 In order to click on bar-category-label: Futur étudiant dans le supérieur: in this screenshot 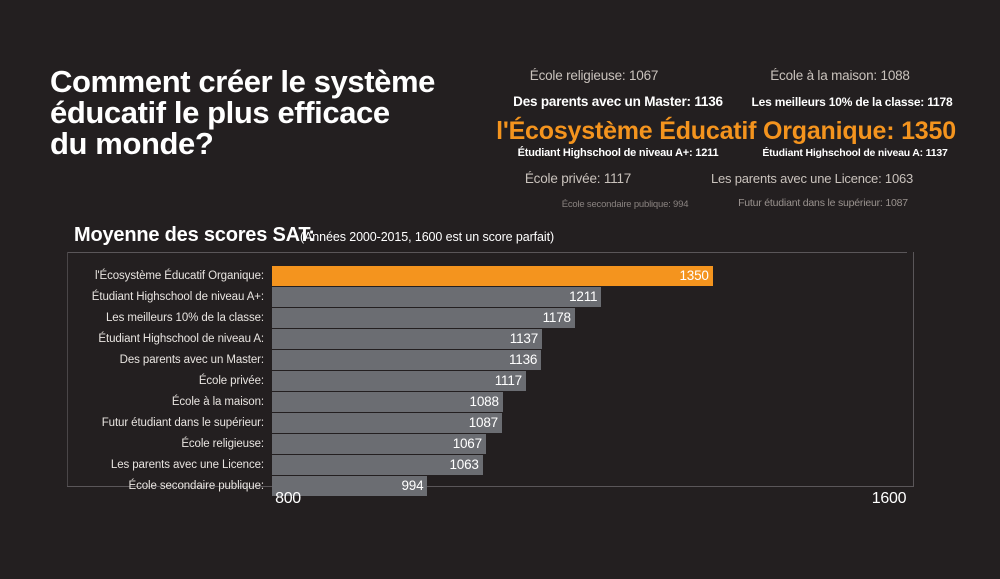, I will do `click(182, 423)`.